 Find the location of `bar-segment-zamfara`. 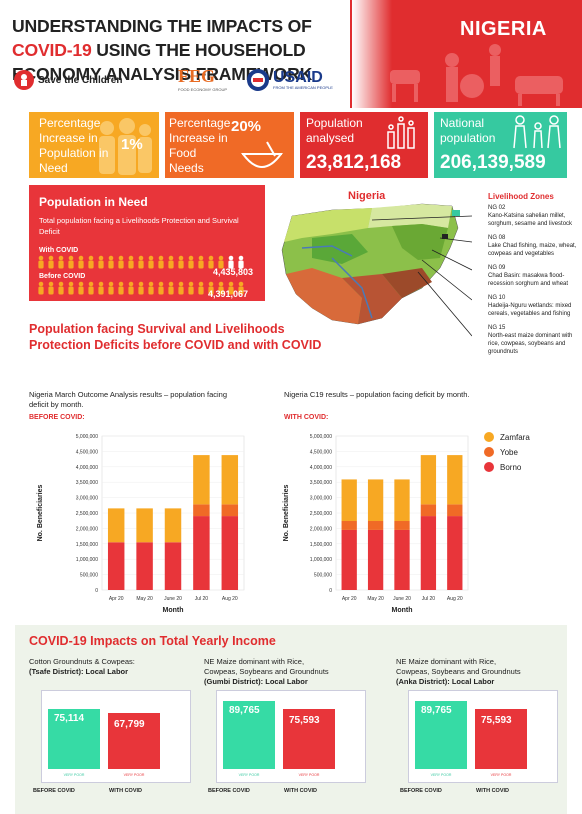

bar-segment-zamfara is located at coordinates (349, 500).